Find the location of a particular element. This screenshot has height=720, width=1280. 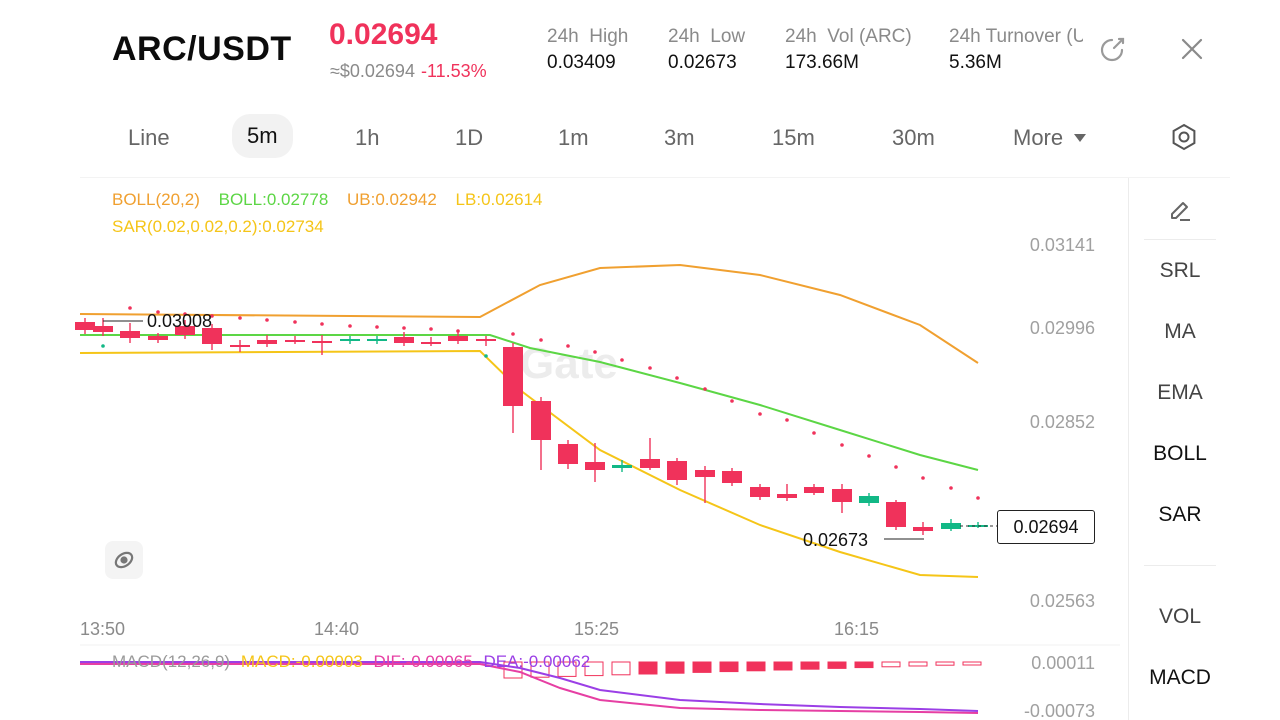

tab-1d: 1D is located at coordinates (469, 137).